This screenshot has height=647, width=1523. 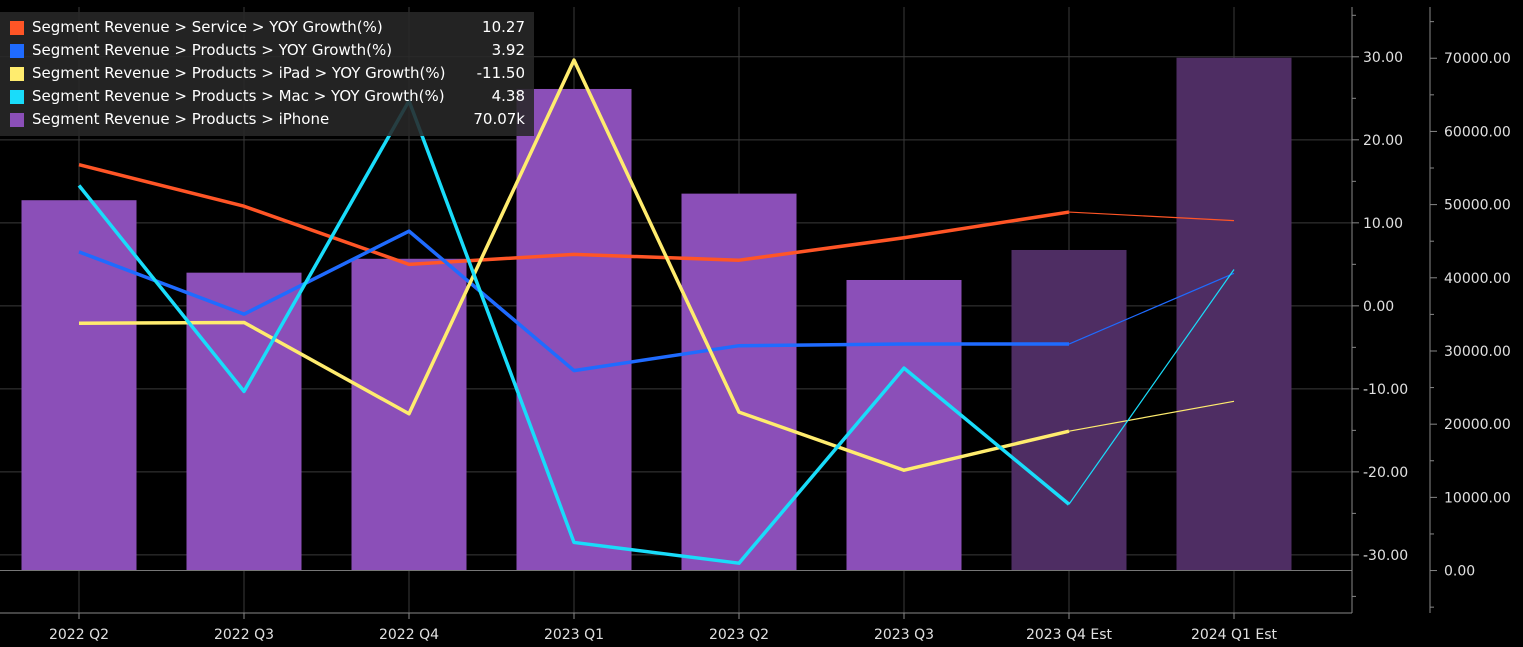 I want to click on legend-value: 70.07k, so click(x=499, y=119).